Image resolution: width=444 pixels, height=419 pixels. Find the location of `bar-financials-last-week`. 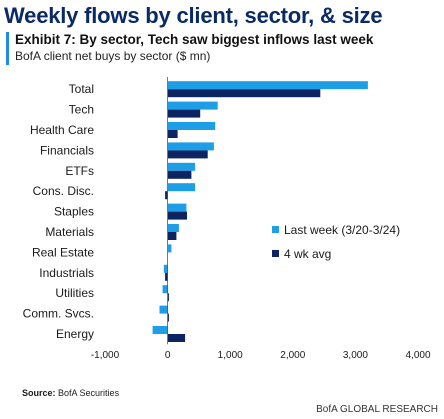

bar-financials-last-week is located at coordinates (190, 146).